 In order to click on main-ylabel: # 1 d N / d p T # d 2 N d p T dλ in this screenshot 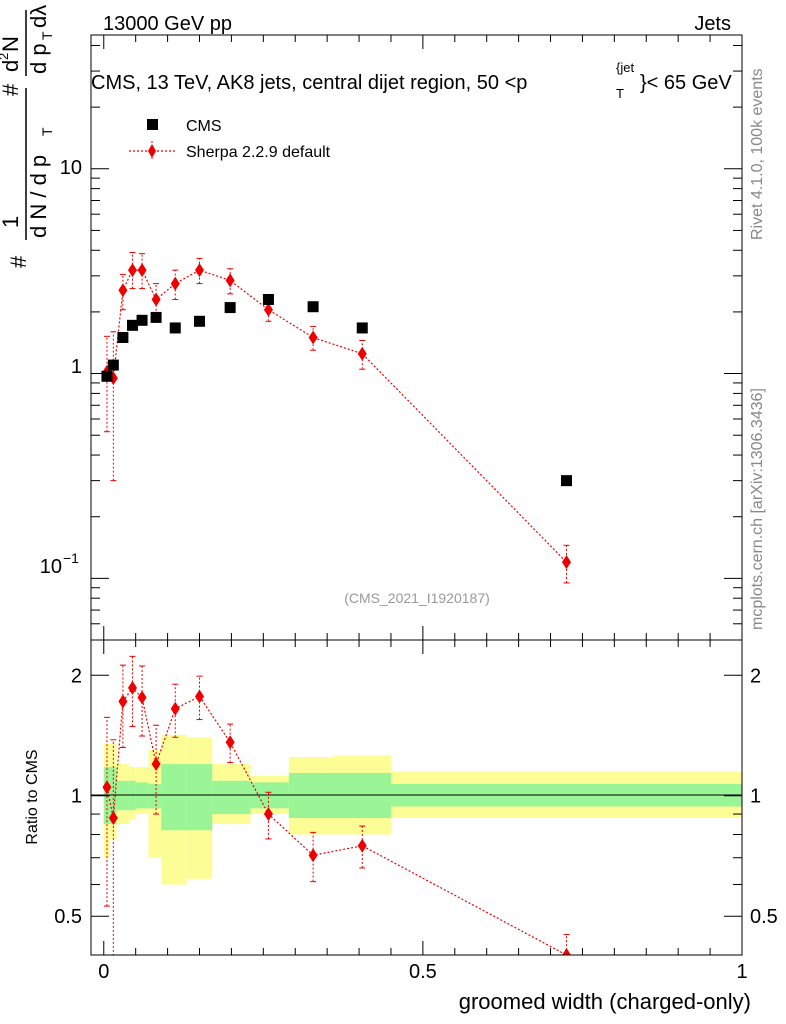, I will do `click(27, 136)`.